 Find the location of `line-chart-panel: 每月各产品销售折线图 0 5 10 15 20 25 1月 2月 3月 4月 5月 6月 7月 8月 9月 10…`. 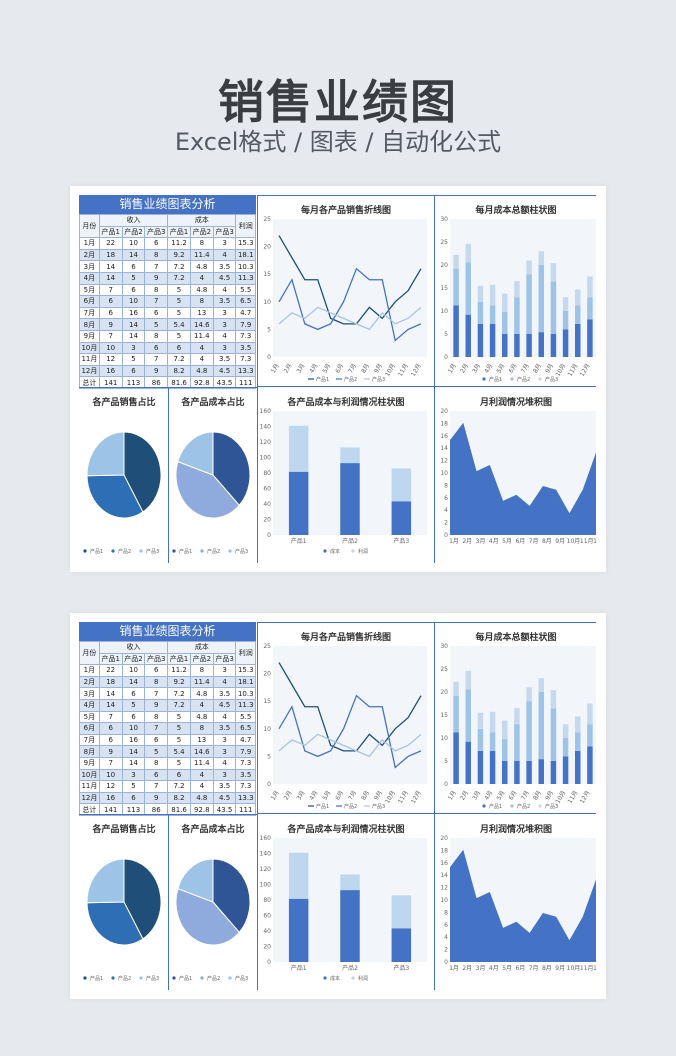

line-chart-panel: 每月各产品销售折线图 0 5 10 15 20 25 1月 2月 3月 4月 5月 6月 7月 8月 9月 10… is located at coordinates (346, 291).